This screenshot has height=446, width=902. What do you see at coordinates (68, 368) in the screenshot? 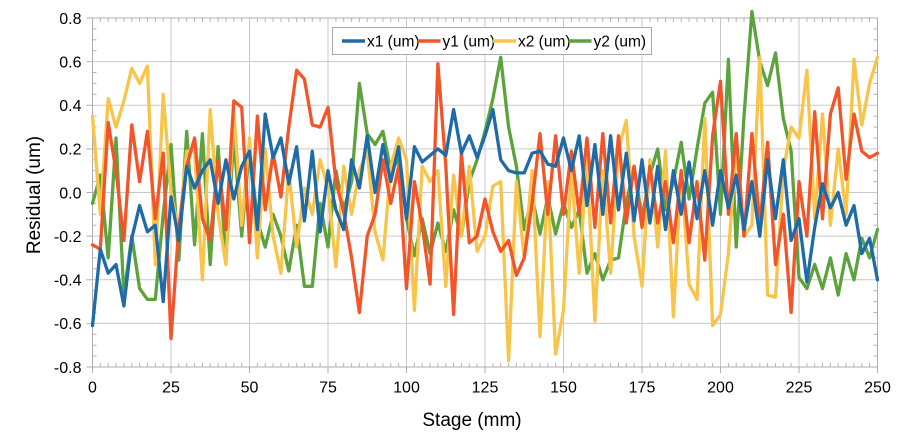
I see `svg-text: -0.8` at bounding box center [68, 368].